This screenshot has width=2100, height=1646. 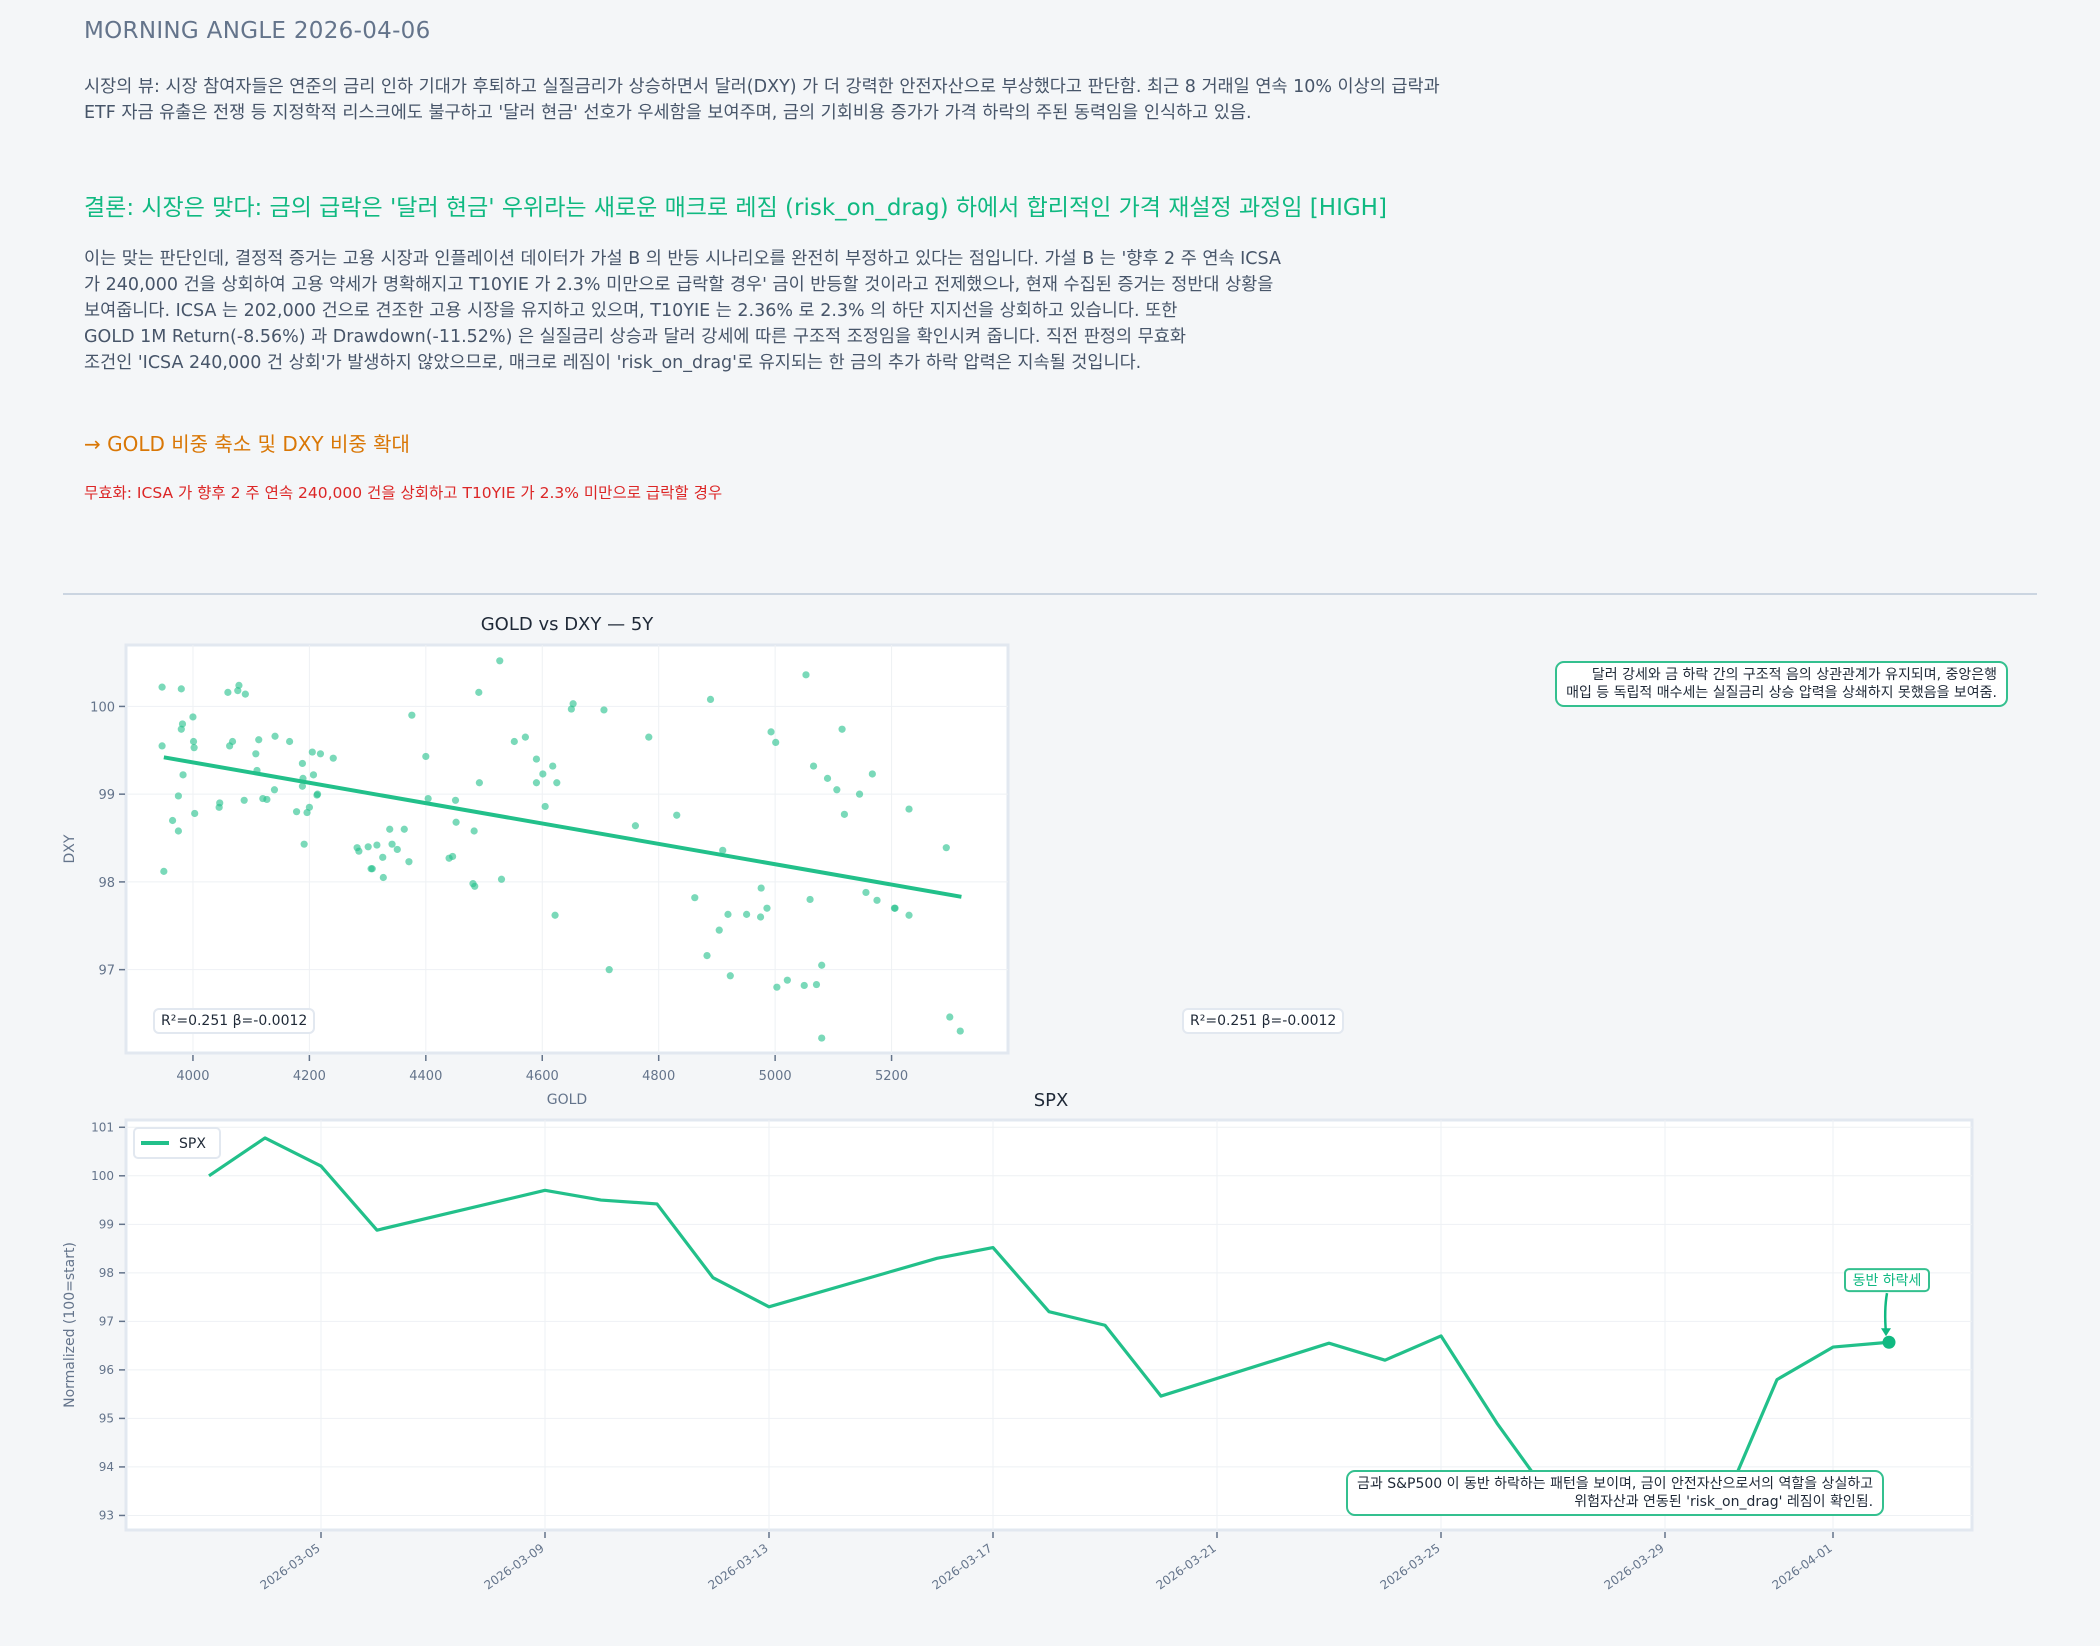 What do you see at coordinates (1634, 1566) in the screenshot?
I see `x-tick-label: 2026-03-29` at bounding box center [1634, 1566].